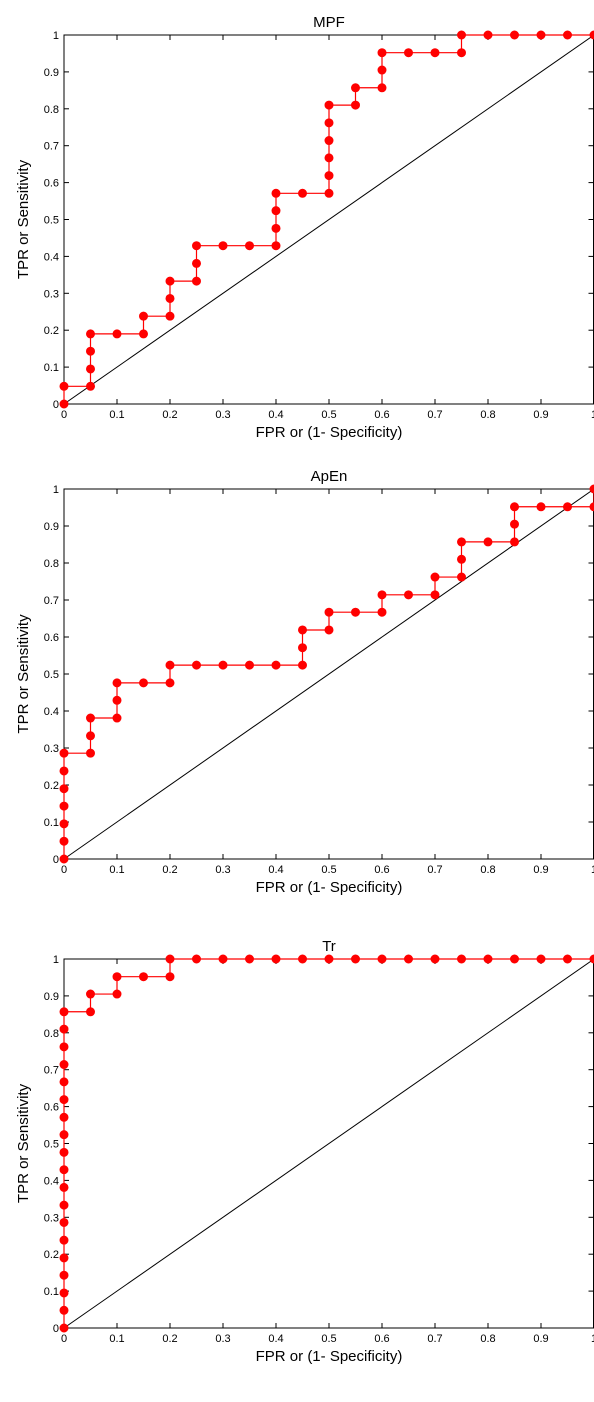  What do you see at coordinates (169, 1339) in the screenshot?
I see `x-tick-label: 0.2` at bounding box center [169, 1339].